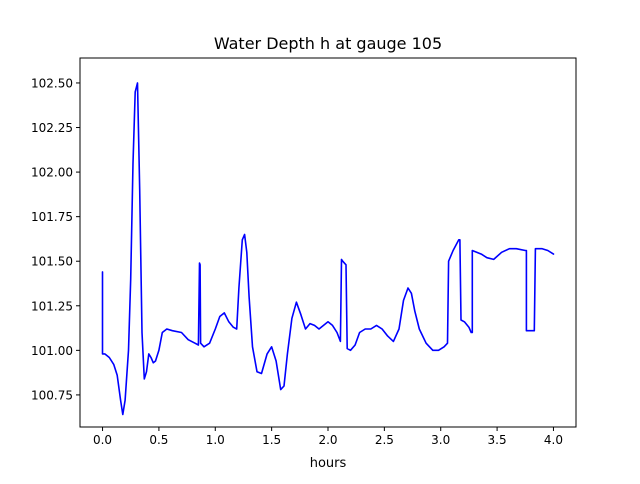 This screenshot has height=484, width=640. I want to click on y-tick-label: 101.00, so click(52, 351).